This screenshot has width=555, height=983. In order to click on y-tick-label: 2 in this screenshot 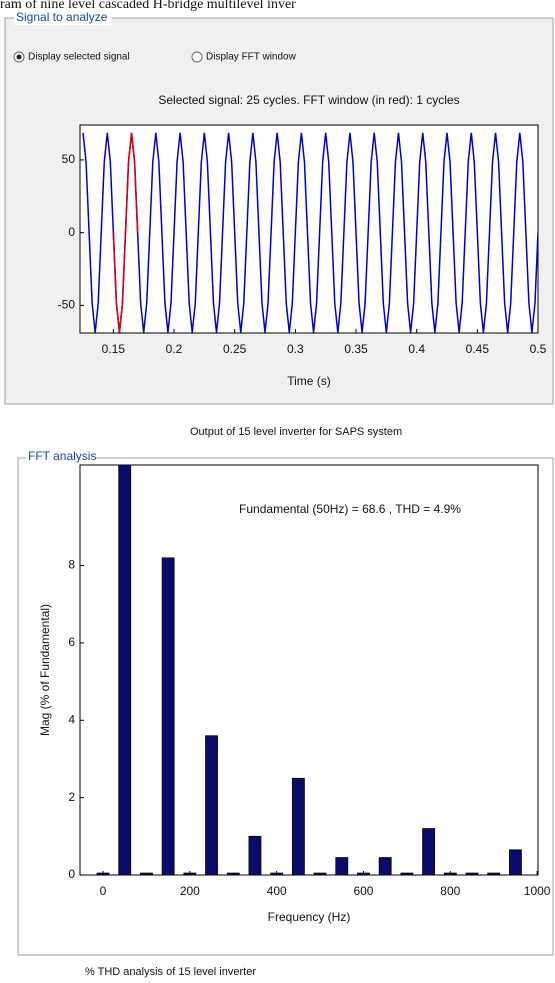, I will do `click(71, 797)`.